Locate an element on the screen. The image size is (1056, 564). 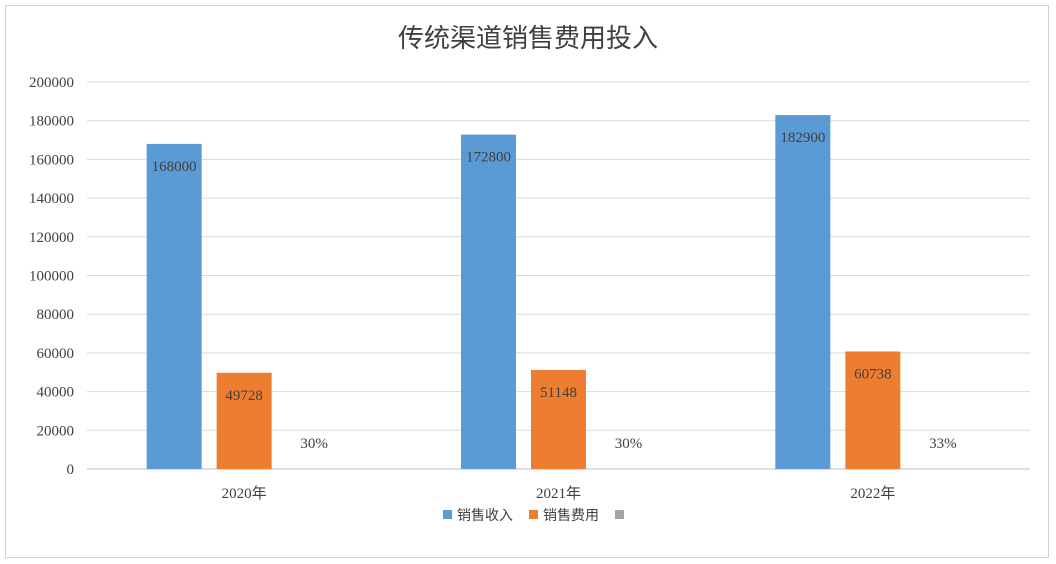
y-tick-label: 120000 is located at coordinates (51, 238).